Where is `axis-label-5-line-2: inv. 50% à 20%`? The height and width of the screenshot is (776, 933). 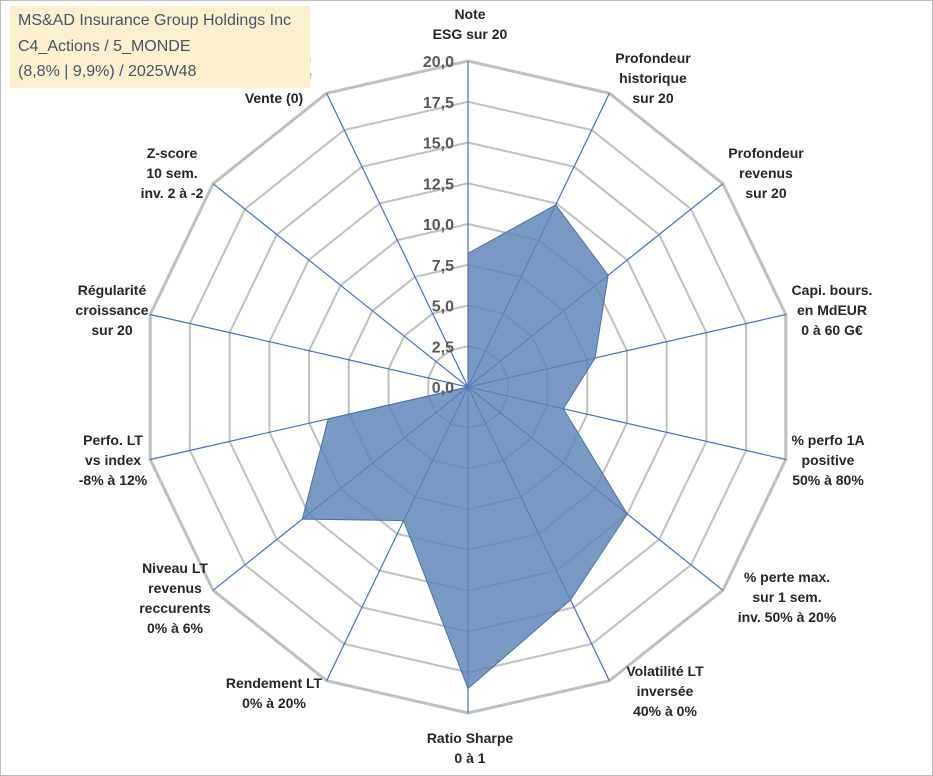
axis-label-5-line-2: inv. 50% à 20% is located at coordinates (787, 617).